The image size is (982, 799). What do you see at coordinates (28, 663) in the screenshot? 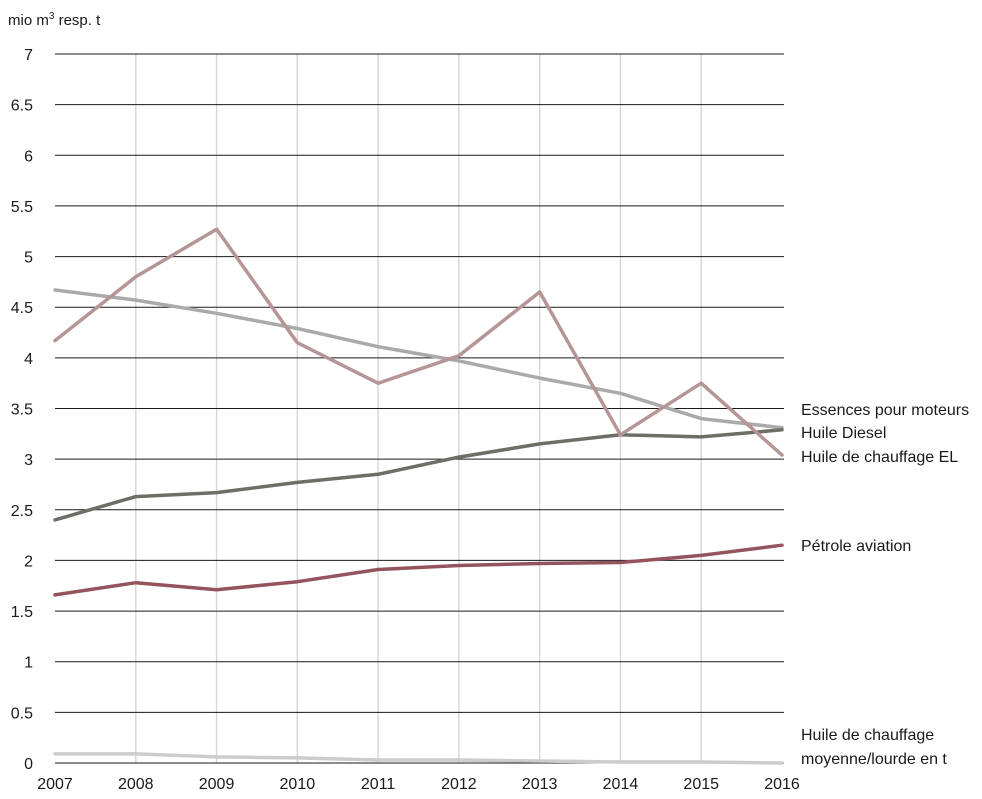
I see `y-tick-label: 1` at bounding box center [28, 663].